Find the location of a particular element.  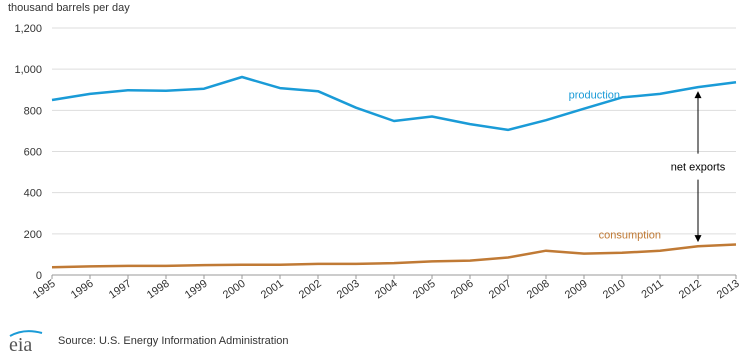

x-tick-label: 1996 is located at coordinates (82, 290).